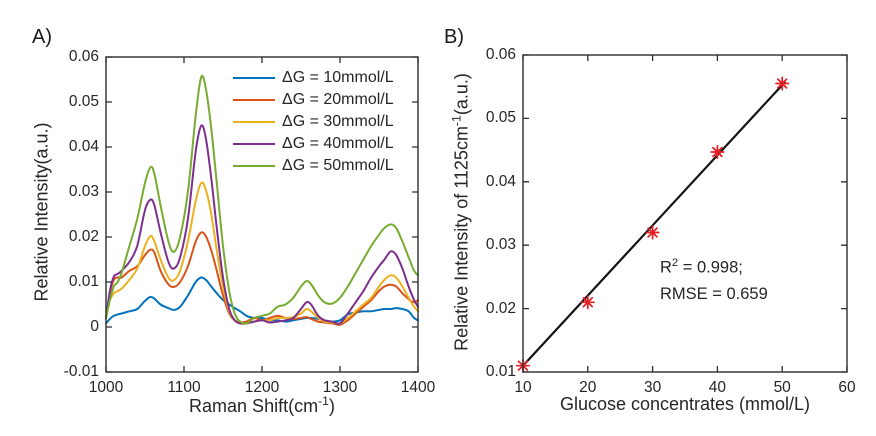 The height and width of the screenshot is (436, 876). What do you see at coordinates (83, 191) in the screenshot?
I see `panel-a-ytick-label: 0.03` at bounding box center [83, 191].